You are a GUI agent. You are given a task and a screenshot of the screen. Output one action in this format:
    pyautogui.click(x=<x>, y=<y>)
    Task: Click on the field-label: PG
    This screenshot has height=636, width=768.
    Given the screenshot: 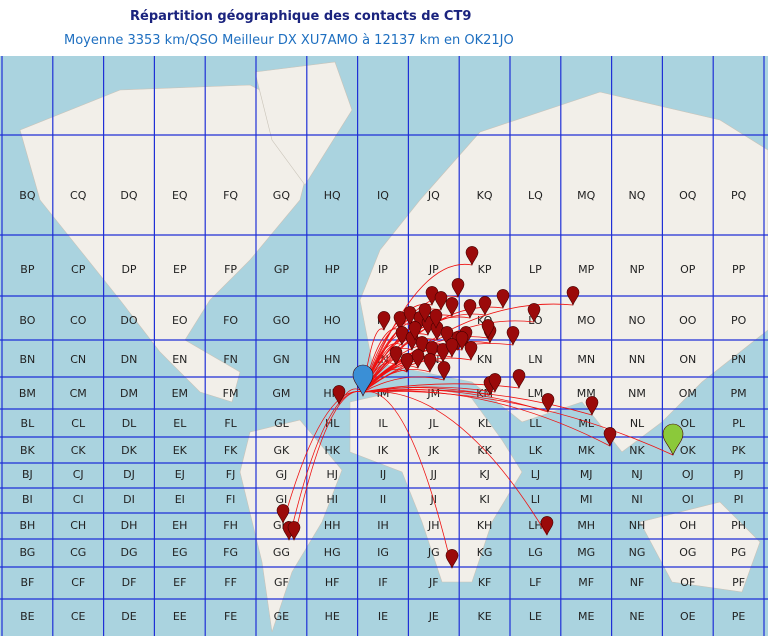 What is the action you would take?
    pyautogui.click(x=738, y=552)
    